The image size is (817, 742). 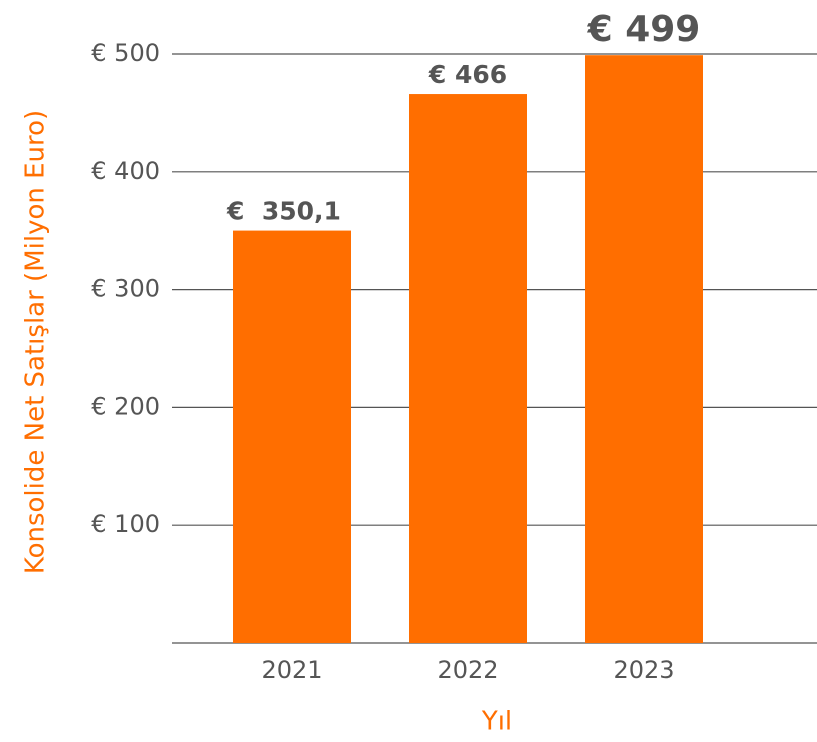 I want to click on y-tick-label: € 100, so click(x=125, y=524).